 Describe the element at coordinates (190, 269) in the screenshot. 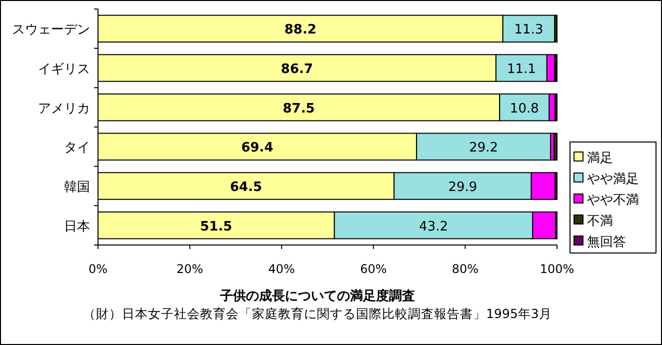

I see `x-tick-label: 20%` at that location.